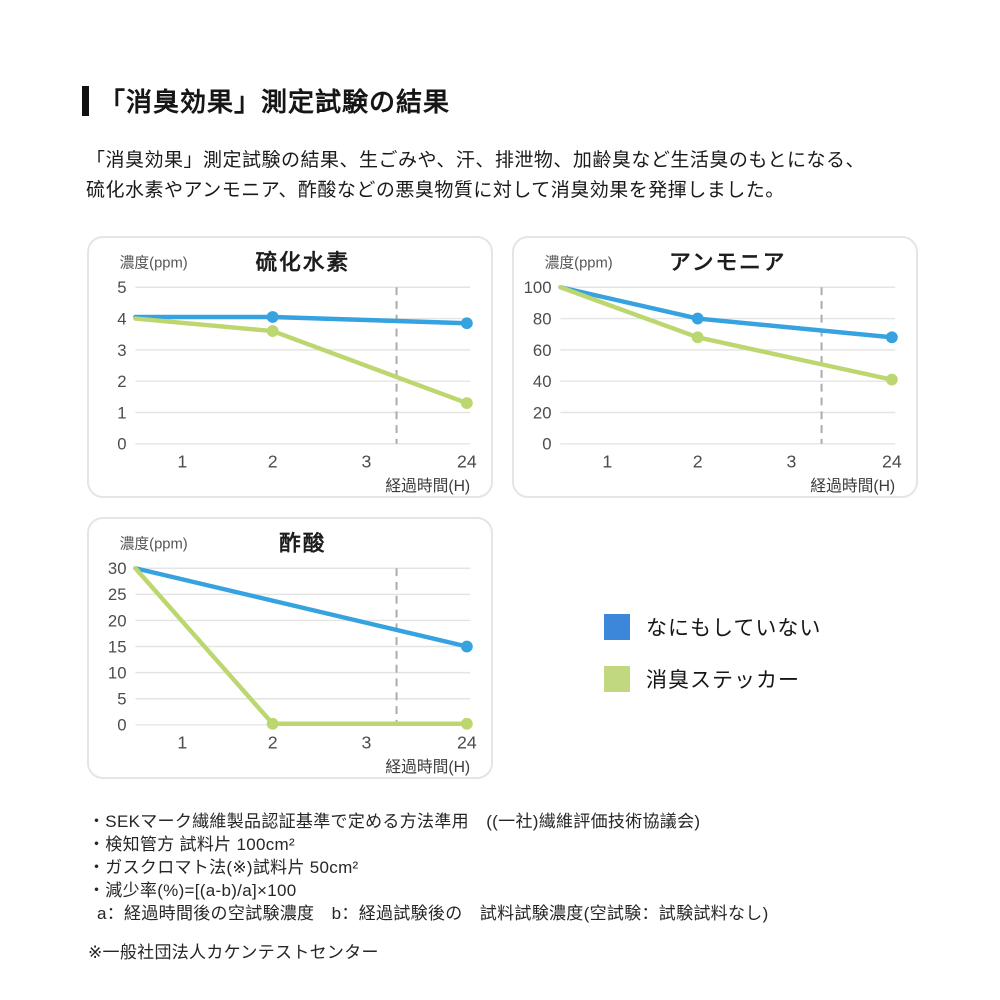  I want to click on legend-label-untreated: なにもしていない, so click(734, 628).